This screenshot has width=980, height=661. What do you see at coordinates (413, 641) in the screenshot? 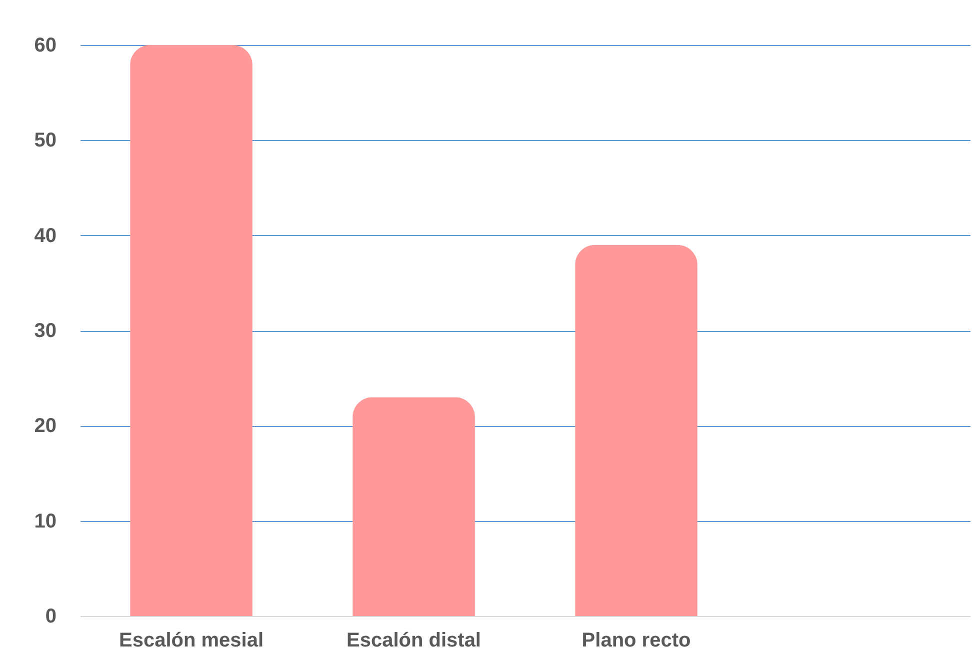
I see `x-tick-label: Escalón distal` at bounding box center [413, 641].